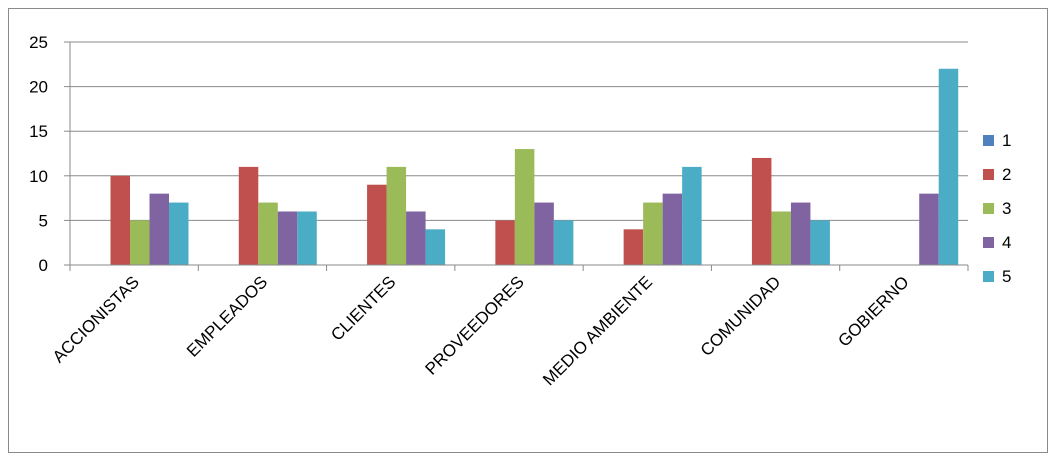 Image resolution: width=1053 pixels, height=458 pixels. What do you see at coordinates (1006, 140) in the screenshot?
I see `legend-label-1: 1` at bounding box center [1006, 140].